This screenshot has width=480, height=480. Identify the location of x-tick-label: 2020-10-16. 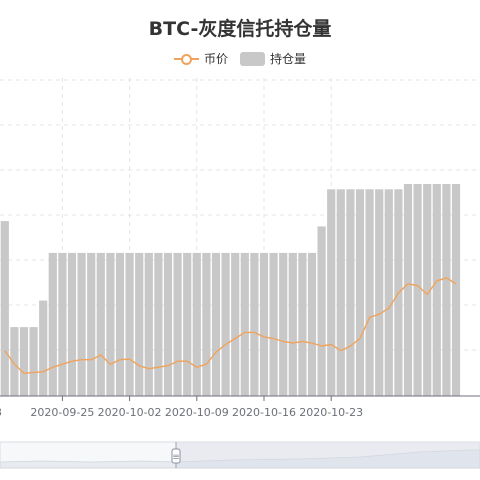
(264, 412).